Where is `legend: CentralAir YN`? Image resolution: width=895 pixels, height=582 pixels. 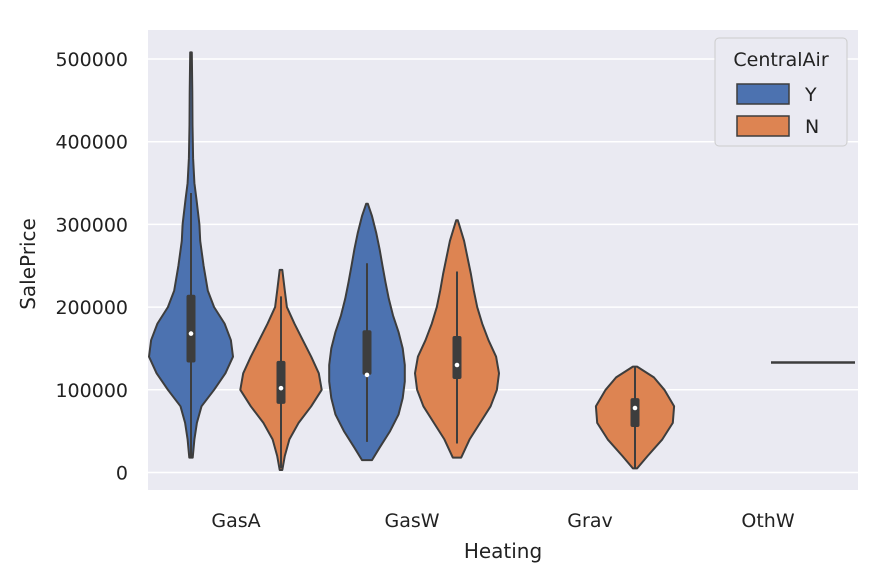 legend: CentralAir YN is located at coordinates (781, 92).